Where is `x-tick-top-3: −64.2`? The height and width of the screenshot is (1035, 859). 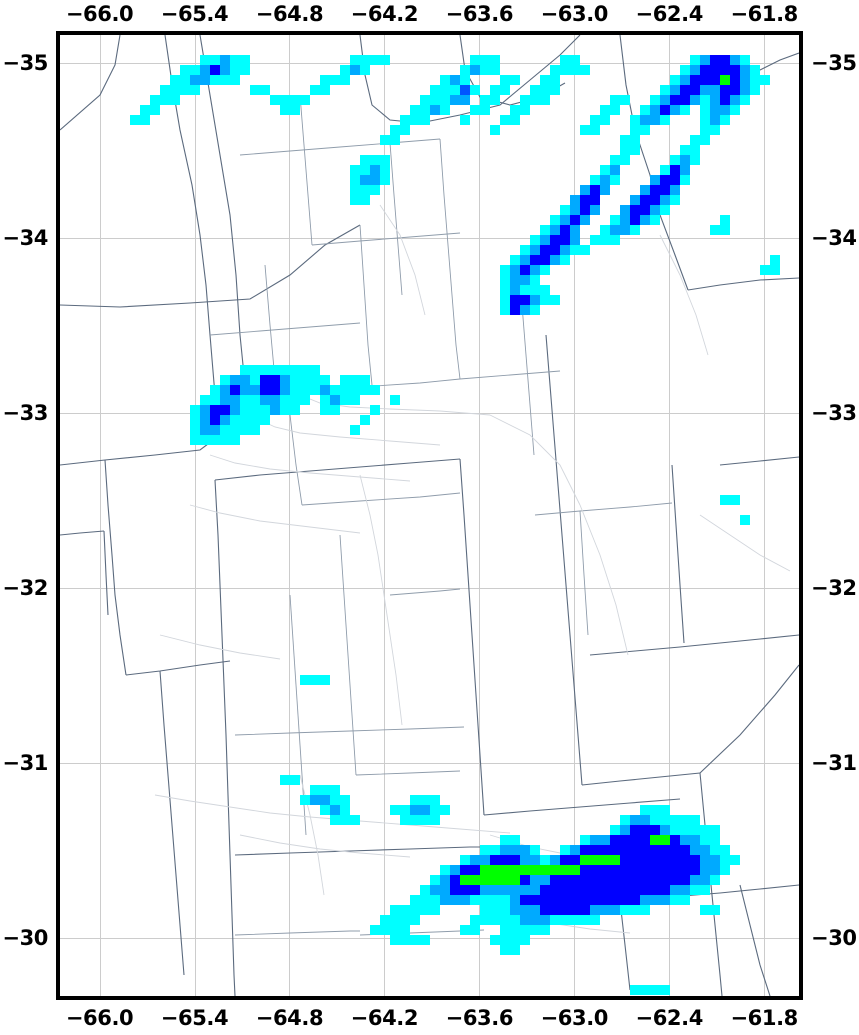 x-tick-top-3: −64.2 is located at coordinates (384, 14).